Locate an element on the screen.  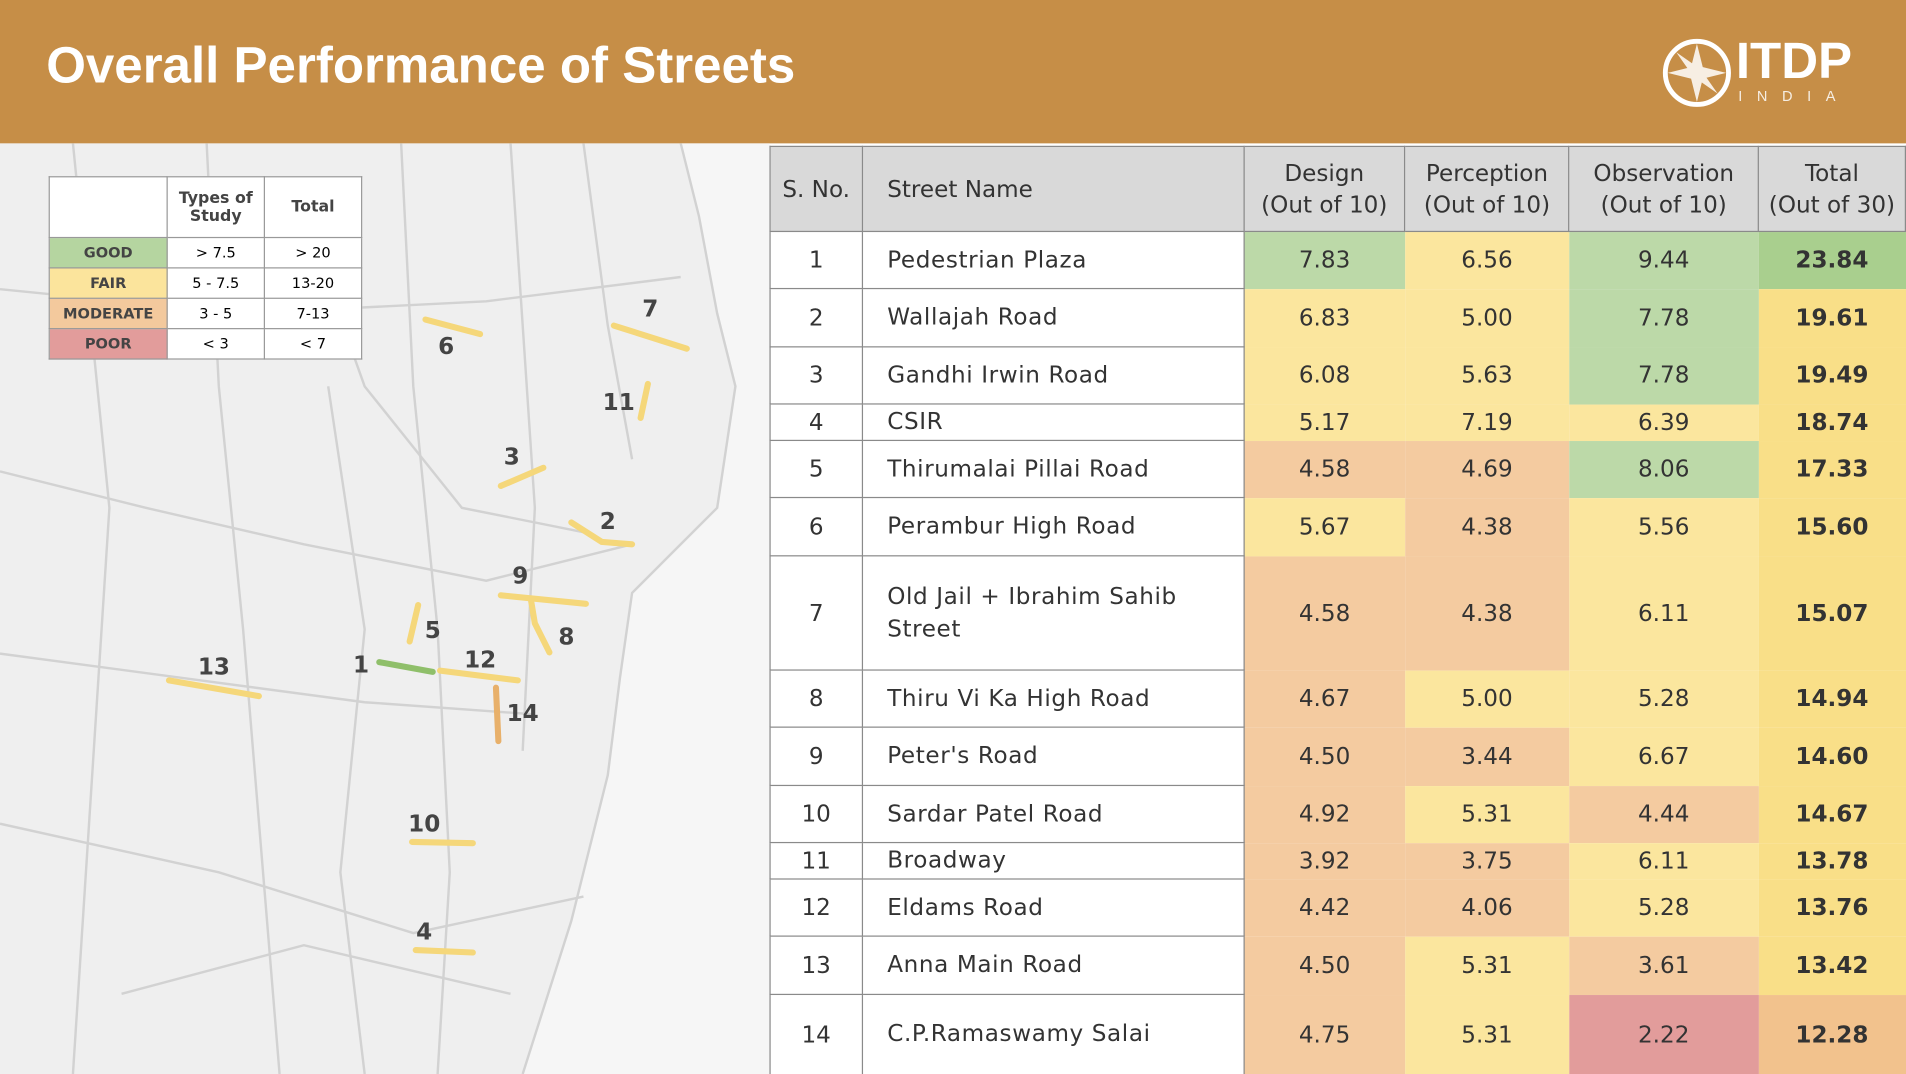
column-header: Street Name is located at coordinates (1053, 189).